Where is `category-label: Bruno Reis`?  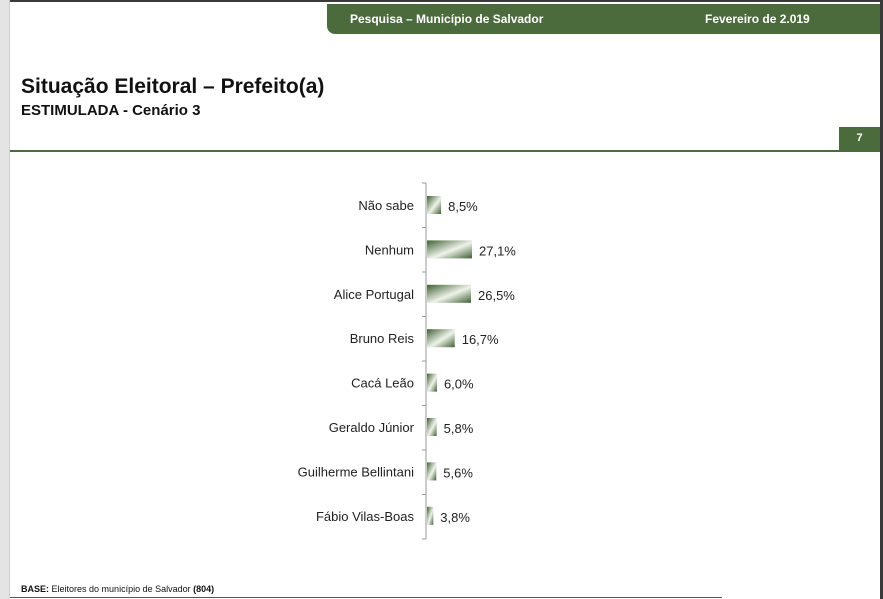
category-label: Bruno Reis is located at coordinates (382, 338).